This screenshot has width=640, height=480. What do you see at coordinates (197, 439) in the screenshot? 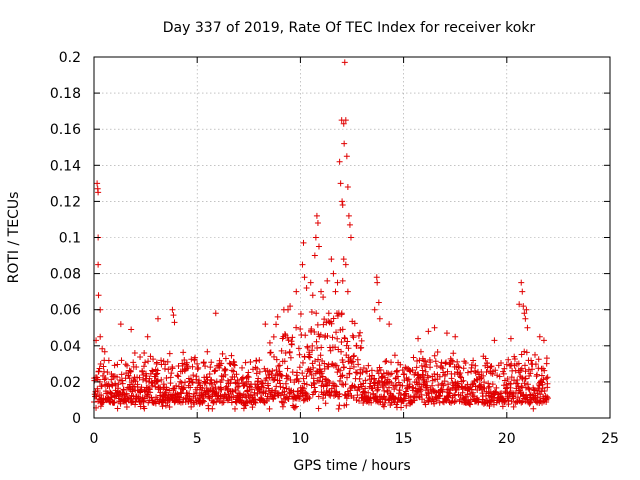
I see `x-tick-label: 5` at bounding box center [197, 439].